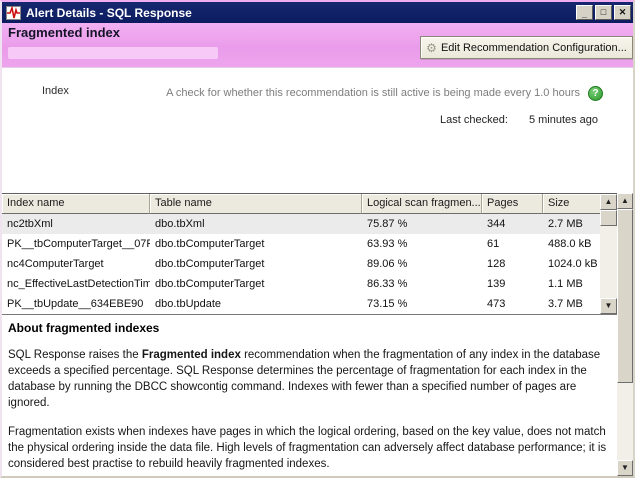 The height and width of the screenshot is (478, 635). Describe the element at coordinates (387, 284) in the screenshot. I see `table-cell: 86.33 %` at that location.